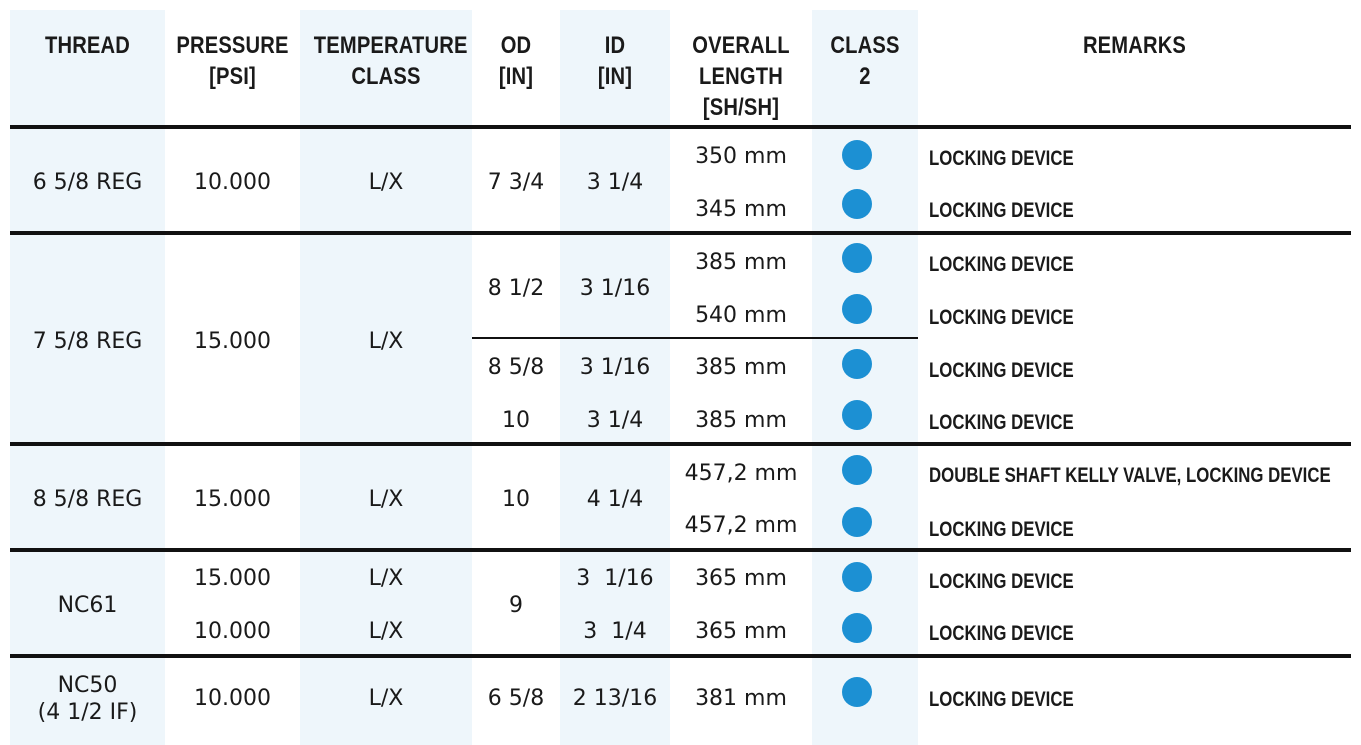 The width and height of the screenshot is (1361, 745). I want to click on id-cell: 4 1/4, so click(615, 499).